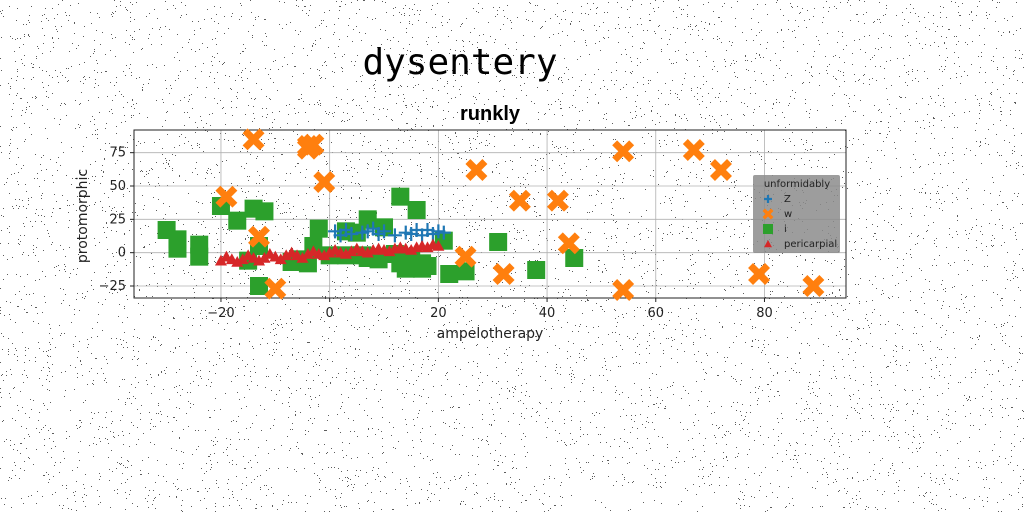 The image size is (1024, 512). I want to click on legend-markers, so click(768, 221).